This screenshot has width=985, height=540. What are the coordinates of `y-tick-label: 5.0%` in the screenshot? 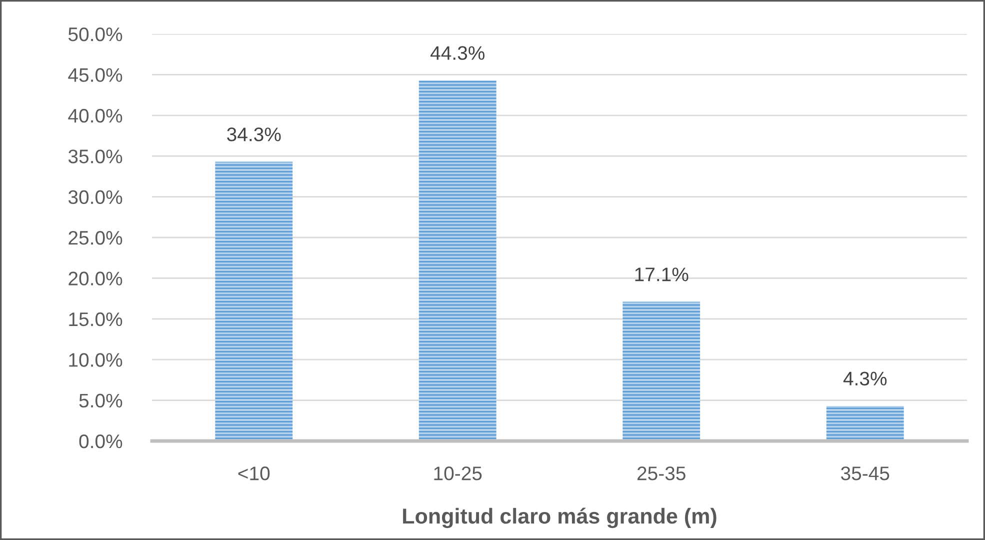 It's located at (100, 401).